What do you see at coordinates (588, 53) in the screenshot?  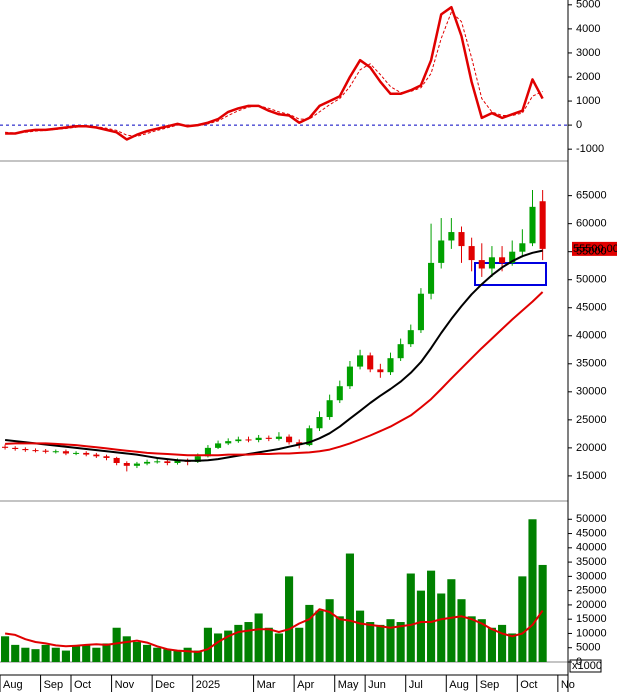 I see `y-tick-label: 3000` at bounding box center [588, 53].